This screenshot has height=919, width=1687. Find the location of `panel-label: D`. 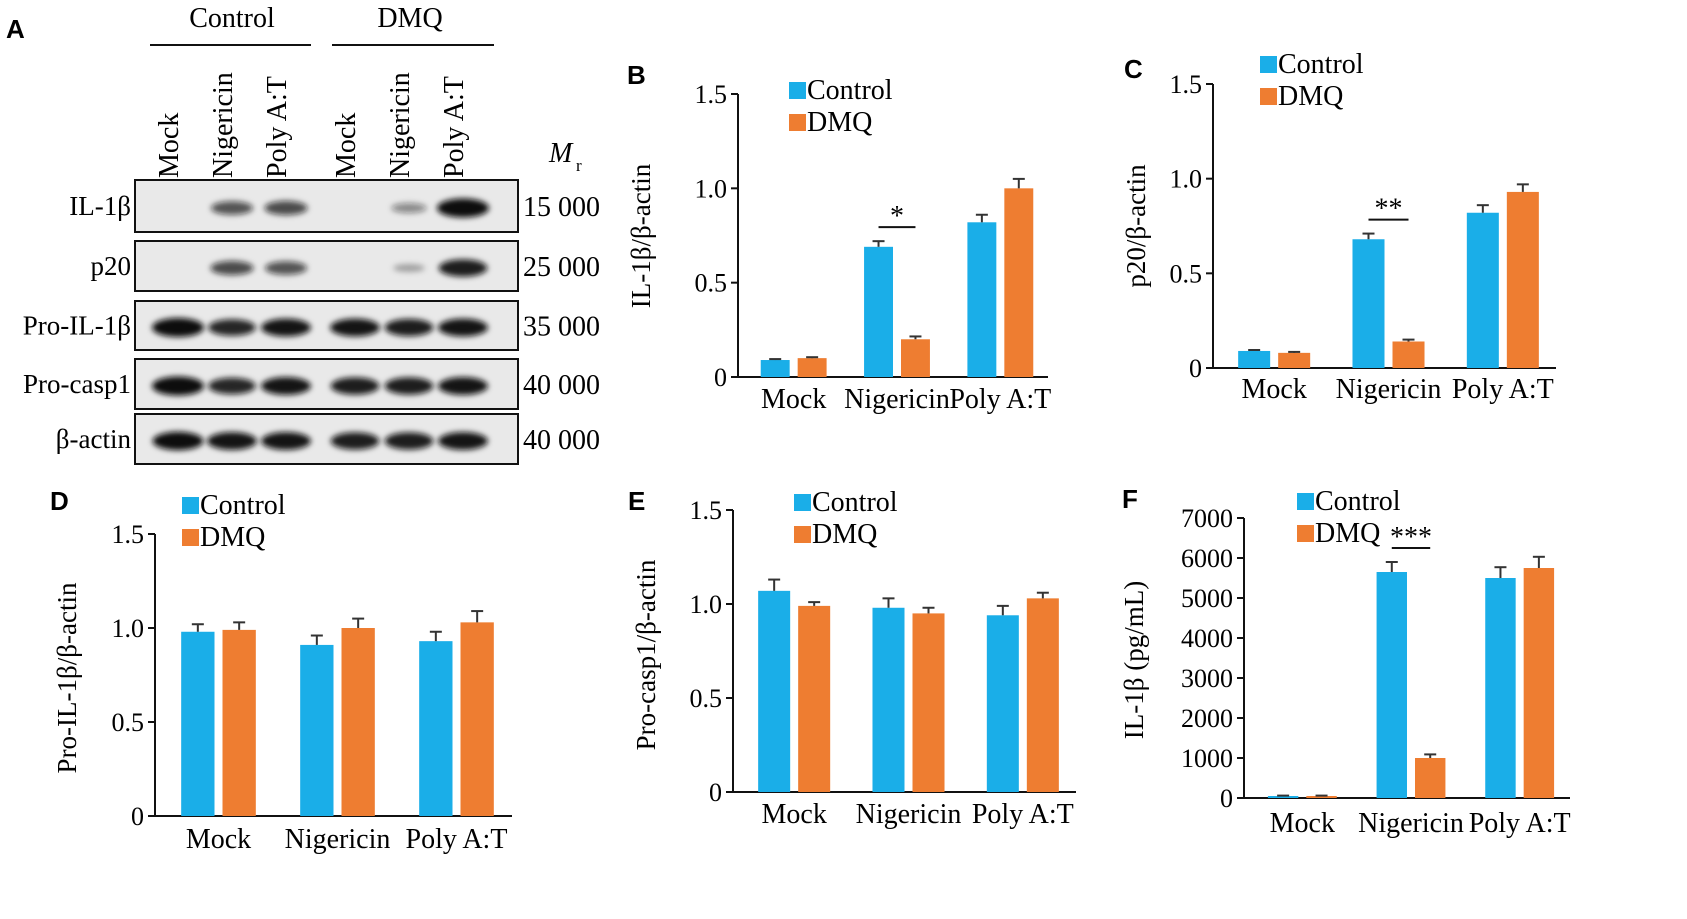

panel-label: D is located at coordinates (59, 501).